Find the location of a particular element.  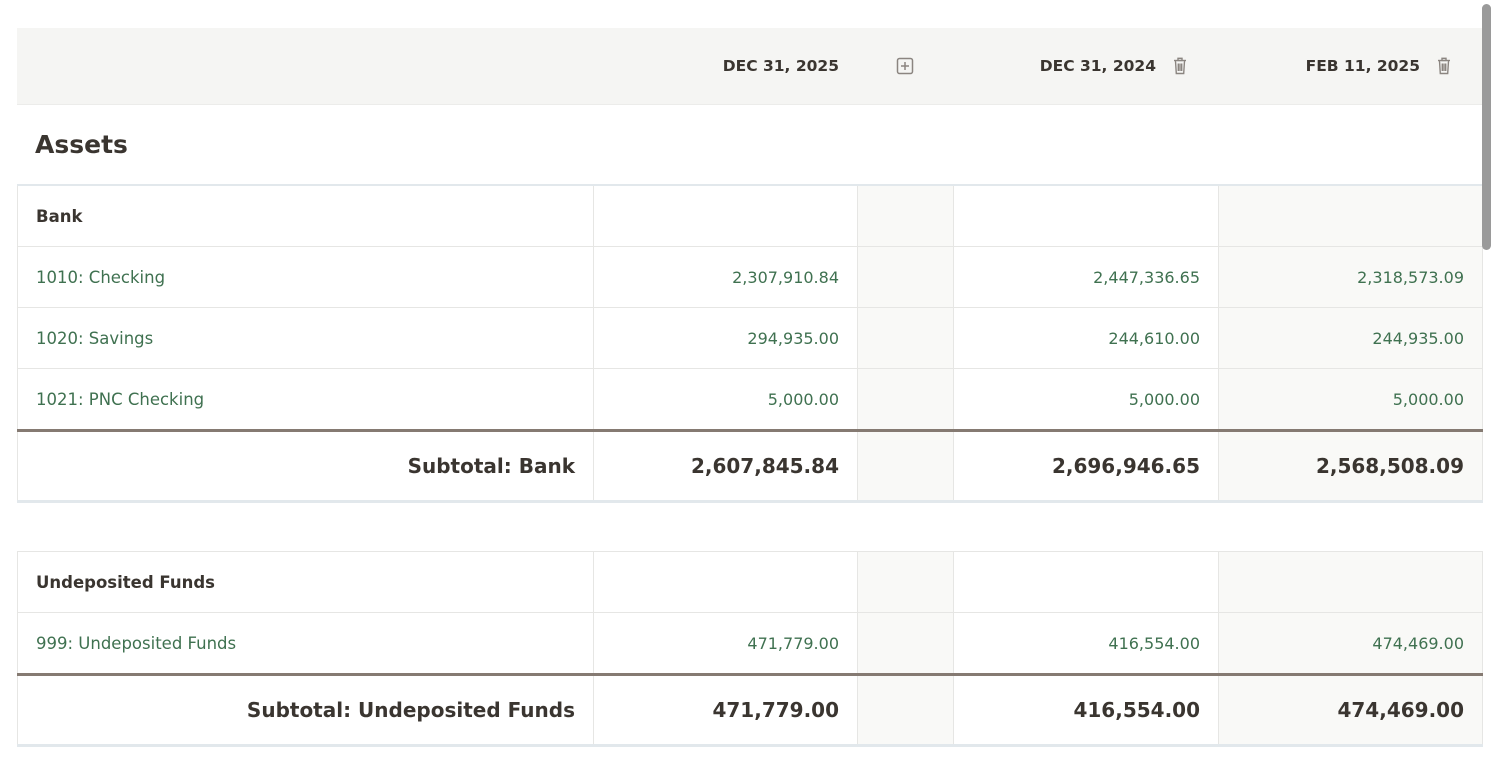

group-header-row: Undeposited Funds is located at coordinates (750, 582).